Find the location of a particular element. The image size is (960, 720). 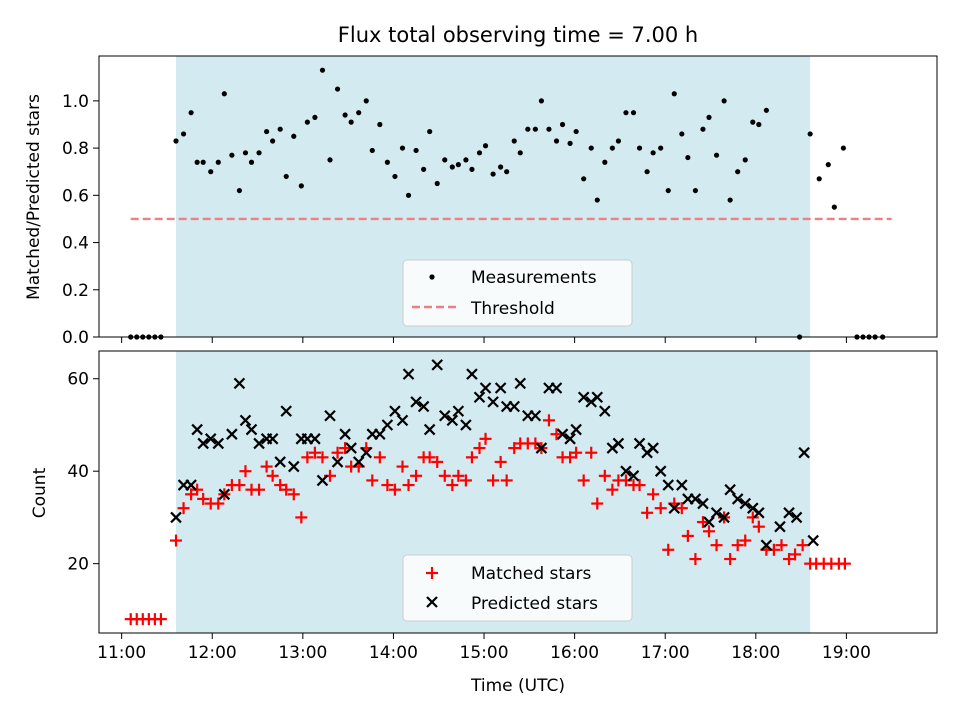

bottom-legend: Matched stars Predicted stars is located at coordinates (517, 588).